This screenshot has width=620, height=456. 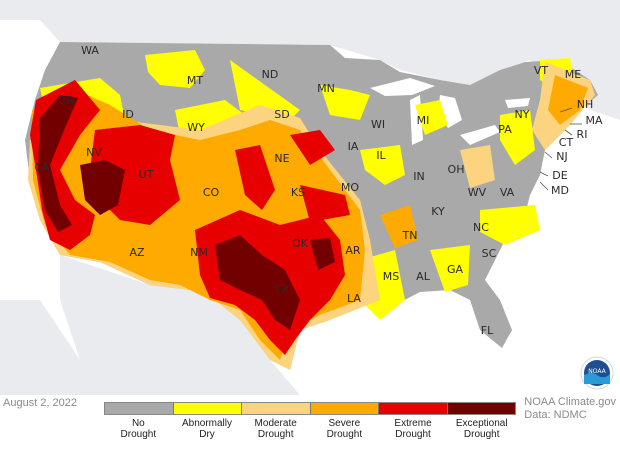 I want to click on state-label-ky: KY, so click(x=438, y=211).